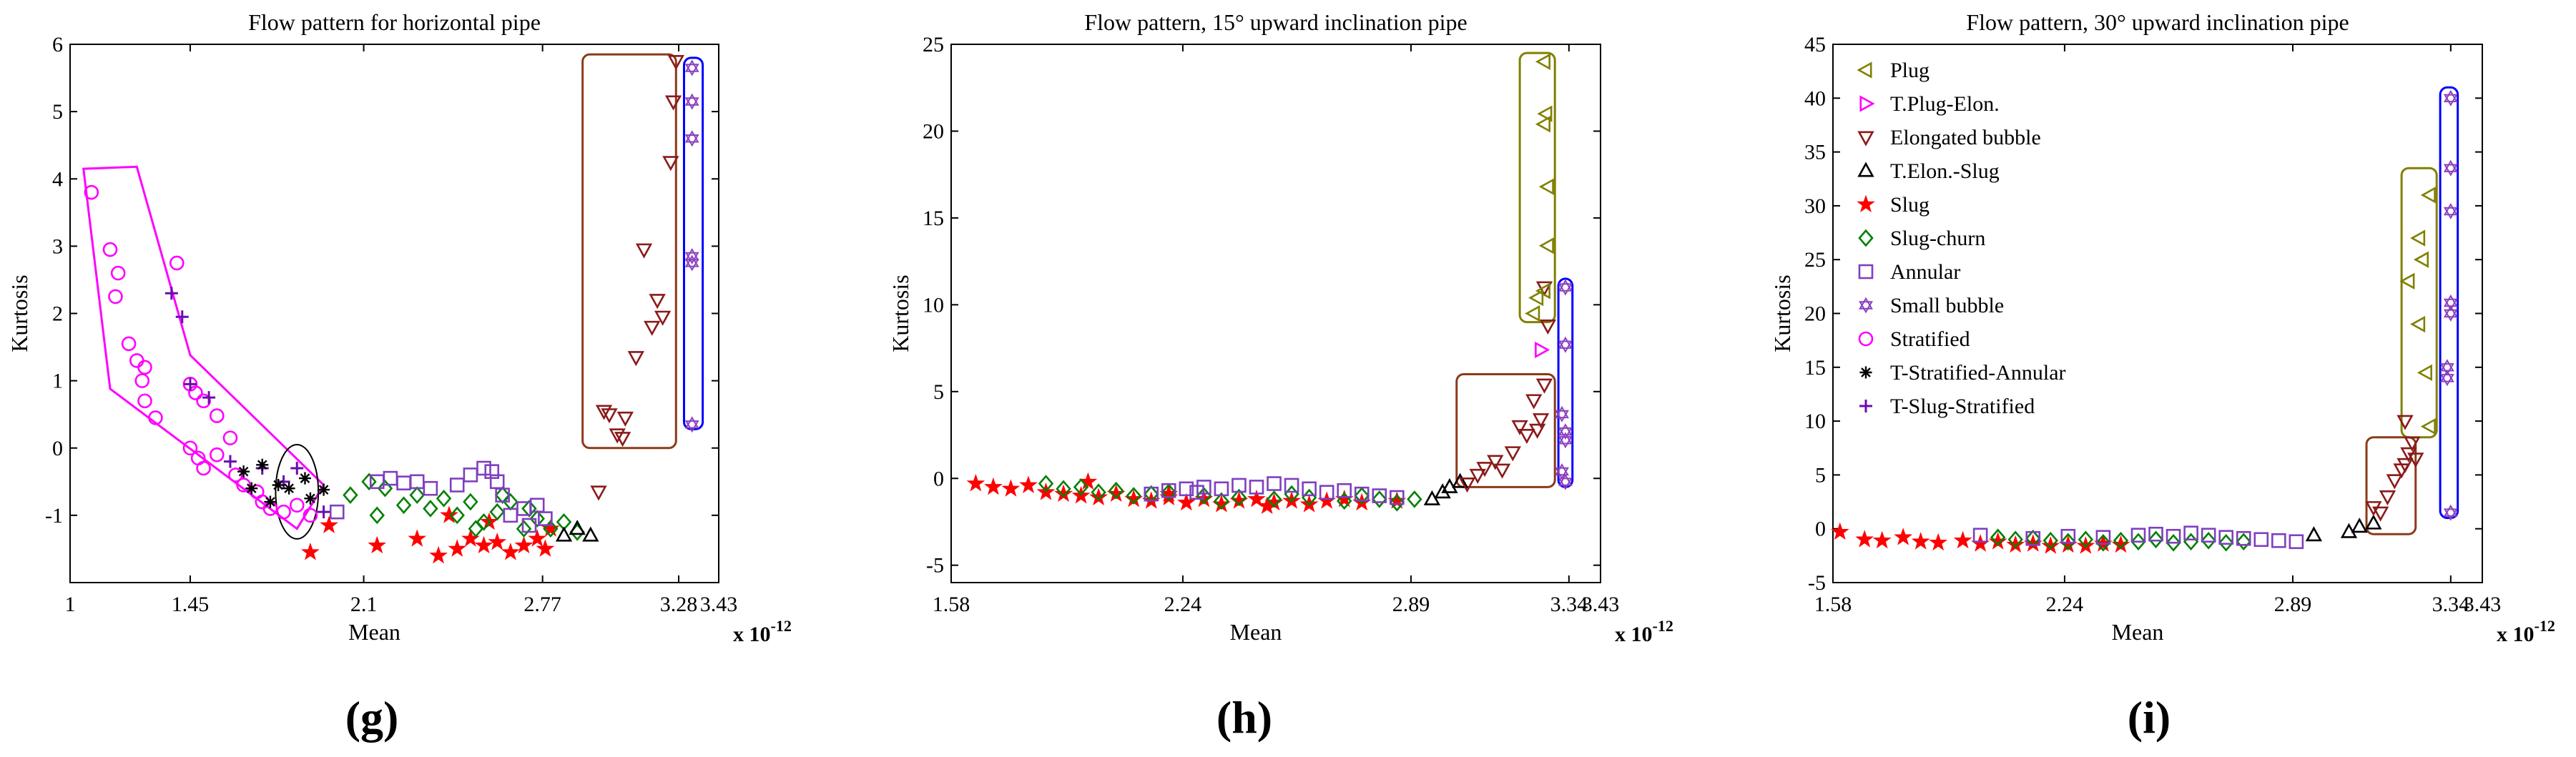  What do you see at coordinates (1945, 104) in the screenshot?
I see `legend-label-tplug: T.Plug-Elon.` at bounding box center [1945, 104].